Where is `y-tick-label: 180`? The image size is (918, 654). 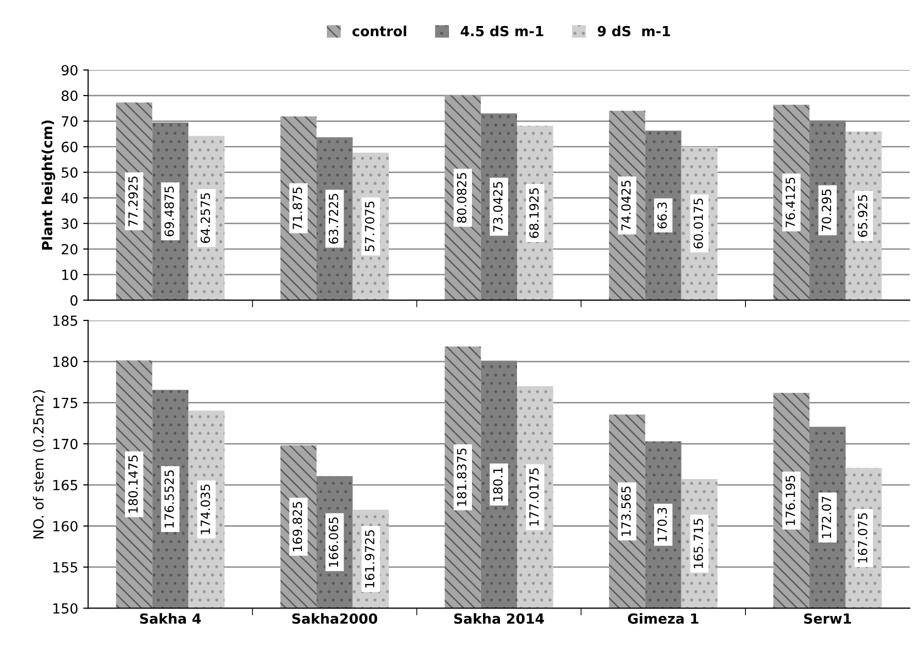
y-tick-label: 180 is located at coordinates (65, 362).